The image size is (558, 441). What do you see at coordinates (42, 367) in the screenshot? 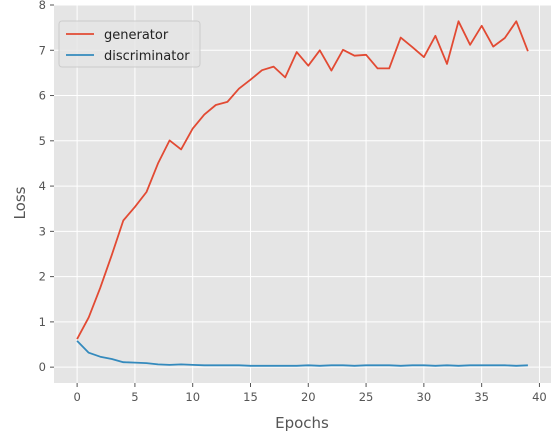
I see `y-tick-label: 0` at bounding box center [42, 367].